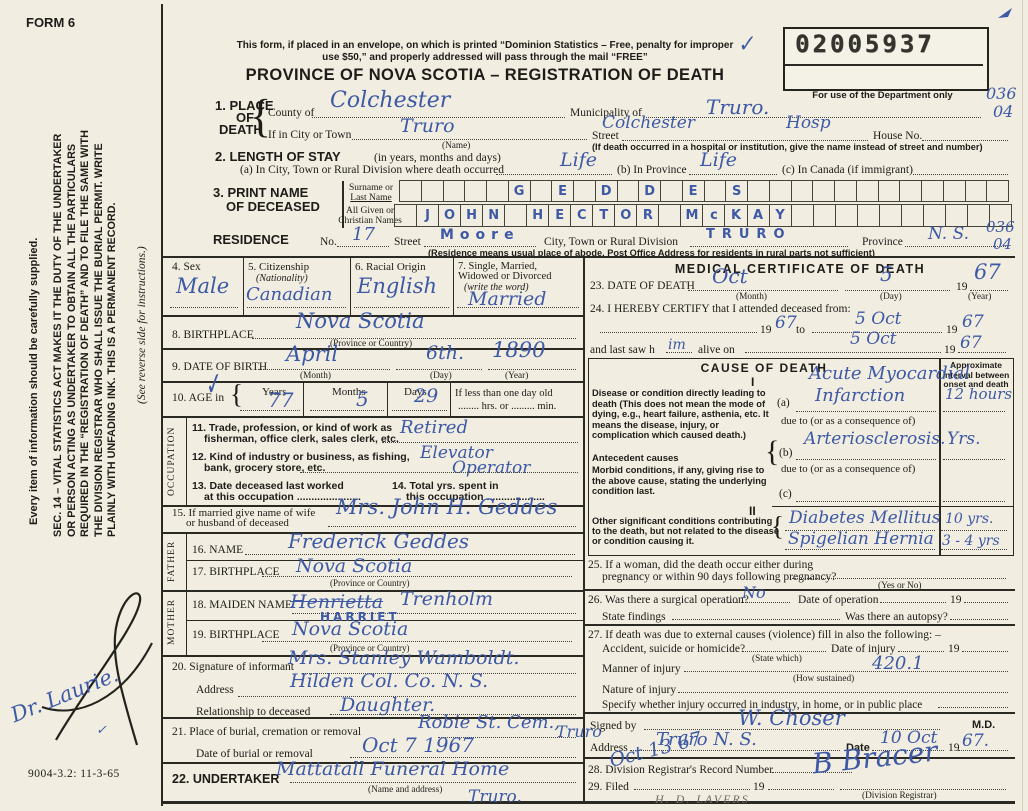 The width and height of the screenshot is (1028, 811). What do you see at coordinates (824, 679) in the screenshot?
I see `q27-how-sub: (How sustained)` at bounding box center [824, 679].